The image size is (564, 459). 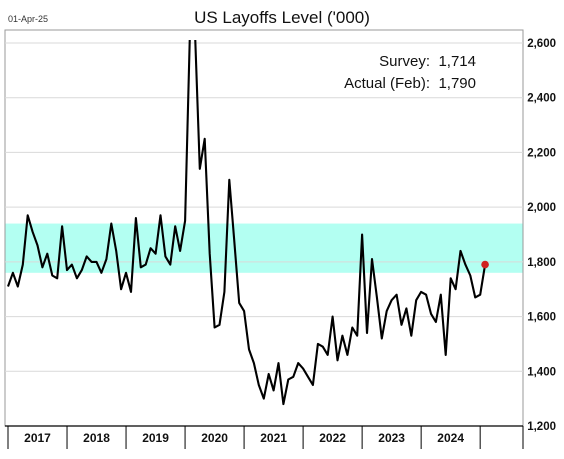 What do you see at coordinates (541, 318) in the screenshot?
I see `y-tick-label: 1,600` at bounding box center [541, 318].